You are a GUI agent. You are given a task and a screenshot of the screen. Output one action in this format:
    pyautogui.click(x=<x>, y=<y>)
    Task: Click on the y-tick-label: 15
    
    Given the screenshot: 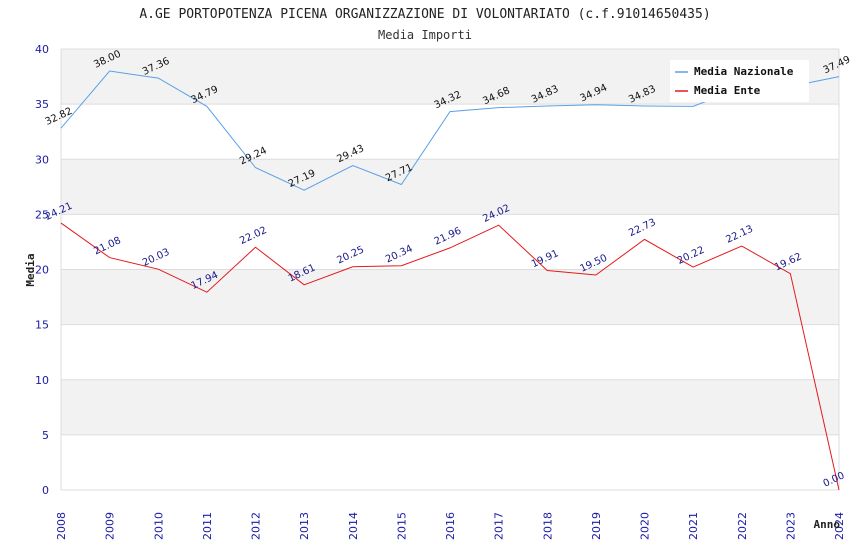 What is the action you would take?
    pyautogui.click(x=42, y=325)
    